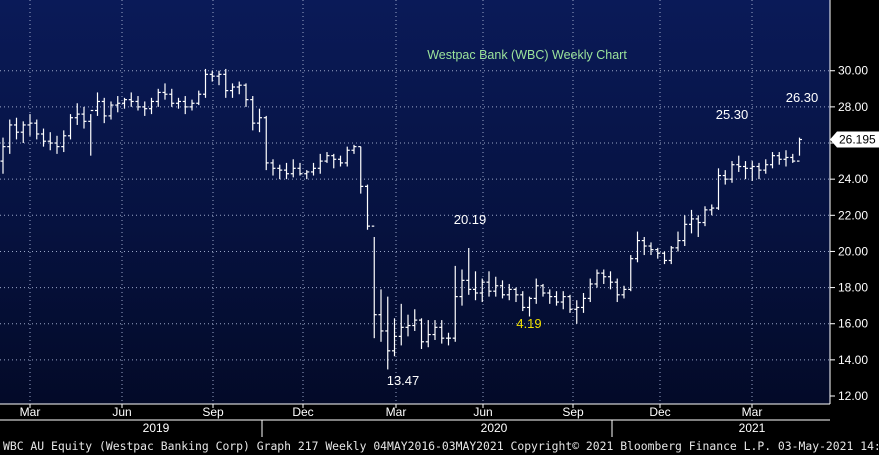  What do you see at coordinates (470, 219) in the screenshot?
I see `annotation-label: 20.19` at bounding box center [470, 219].